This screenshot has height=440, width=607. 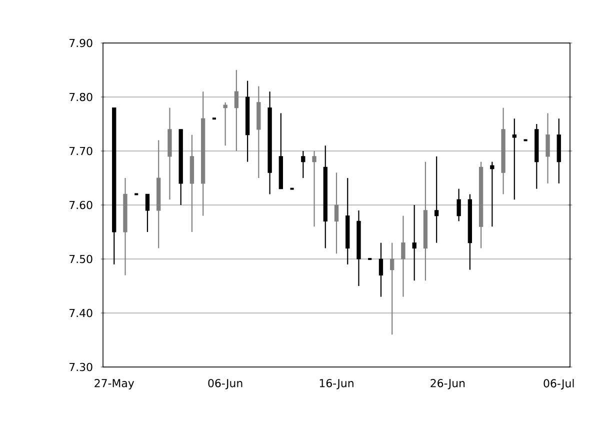 What do you see at coordinates (225, 384) in the screenshot?
I see `x-tick-label: 06-Jun` at bounding box center [225, 384].